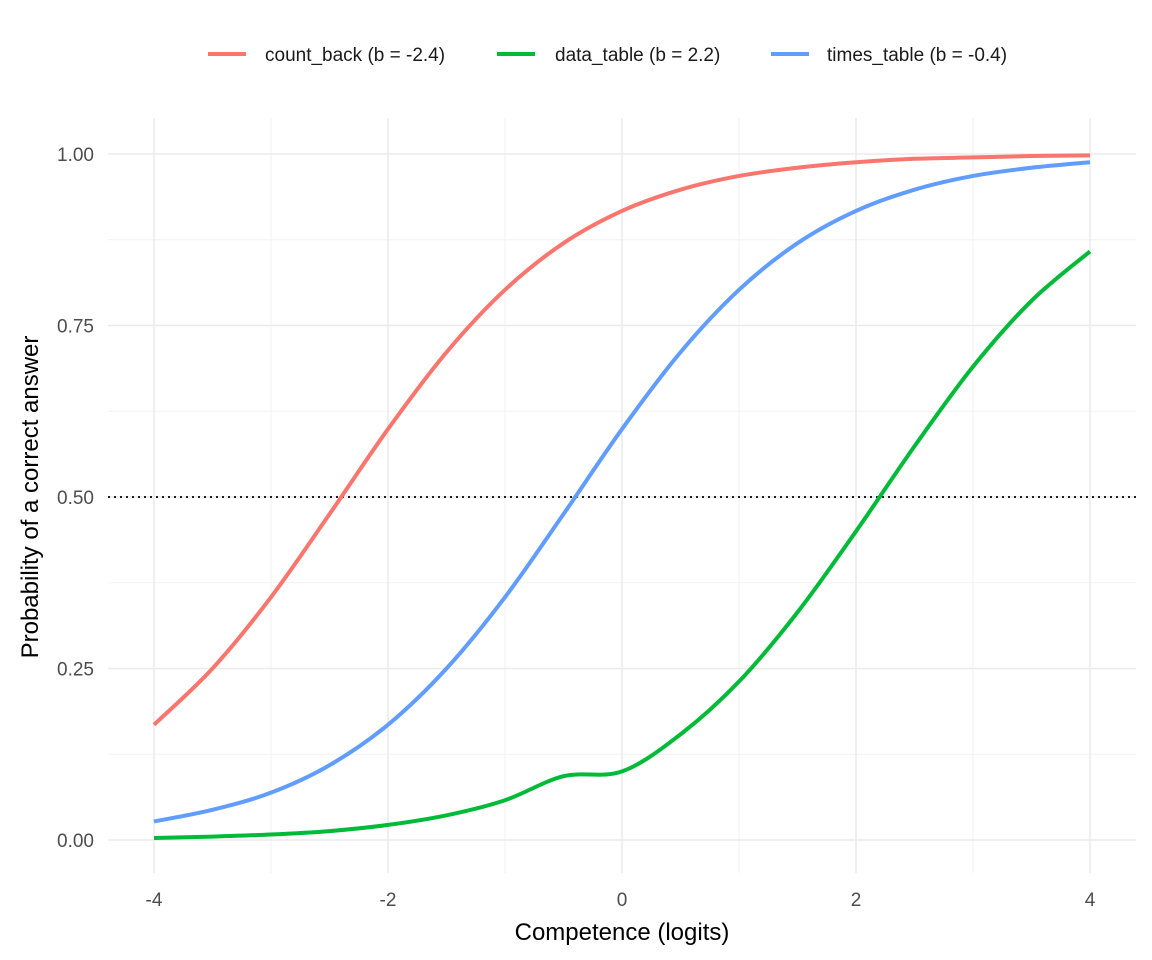 The height and width of the screenshot is (960, 1152). I want to click on y-tick-label: 0.50, so click(75, 498).